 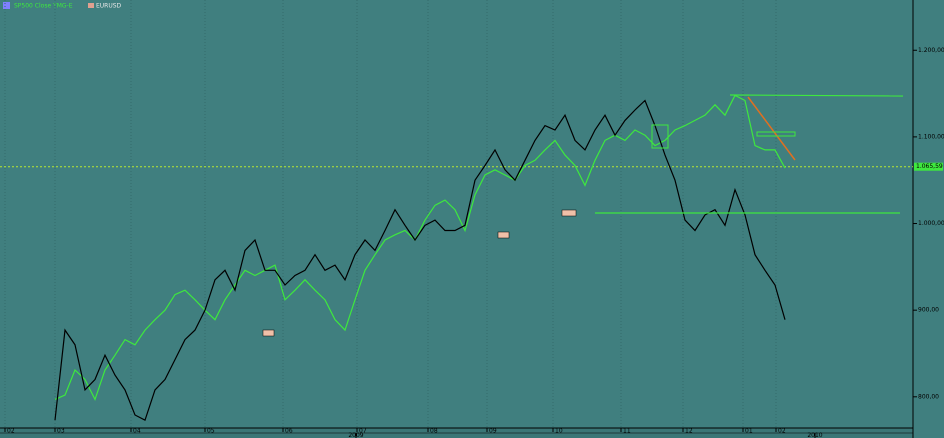 I want to click on x-tick-label: 12, so click(x=689, y=431).